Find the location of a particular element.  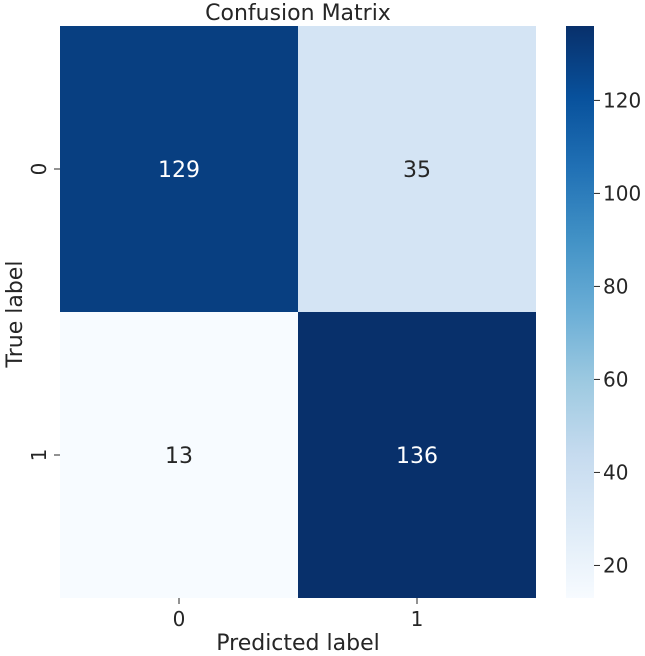

cell-value-label: 13 is located at coordinates (179, 456).